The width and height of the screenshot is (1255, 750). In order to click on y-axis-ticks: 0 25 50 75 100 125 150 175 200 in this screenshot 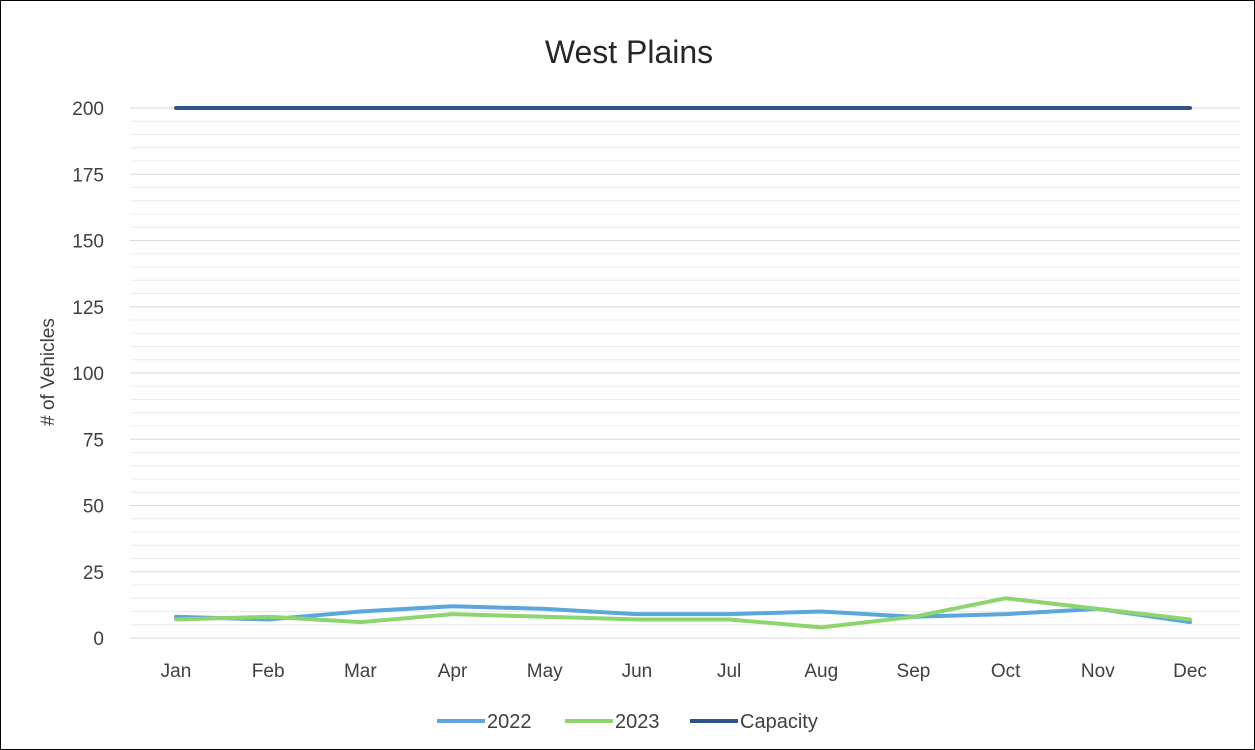, I will do `click(88, 374)`.